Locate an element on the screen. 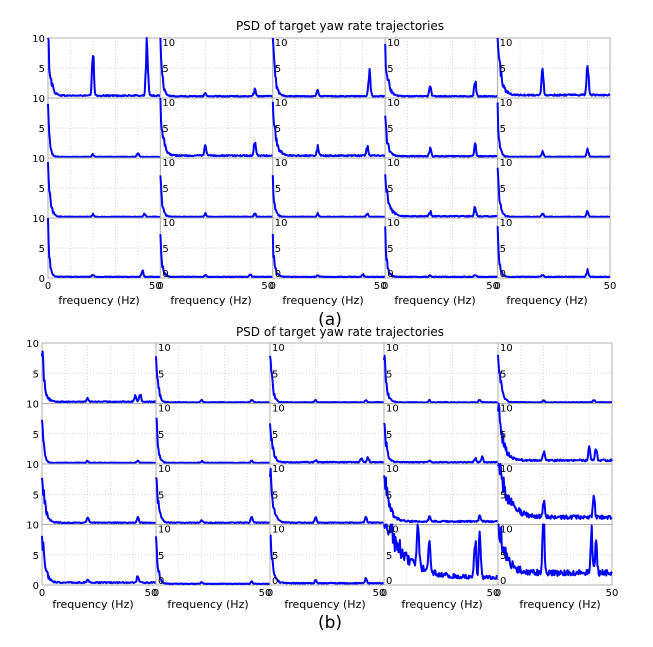  xlabel-a-5: frequency (Hz) is located at coordinates (546, 300).